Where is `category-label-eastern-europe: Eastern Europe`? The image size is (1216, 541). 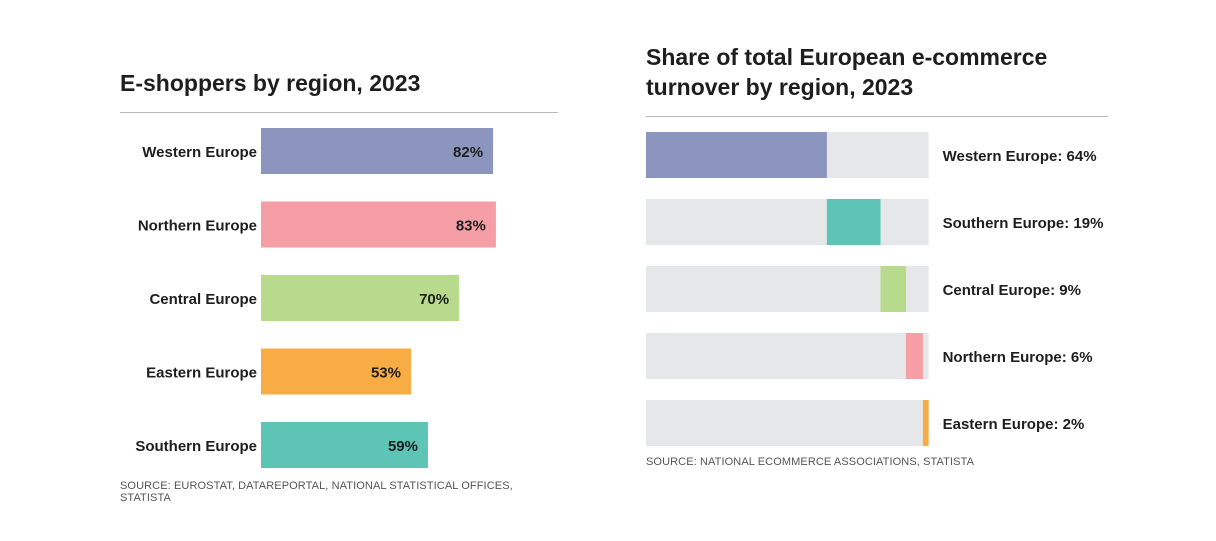
category-label-eastern-europe: Eastern Europe is located at coordinates (201, 373).